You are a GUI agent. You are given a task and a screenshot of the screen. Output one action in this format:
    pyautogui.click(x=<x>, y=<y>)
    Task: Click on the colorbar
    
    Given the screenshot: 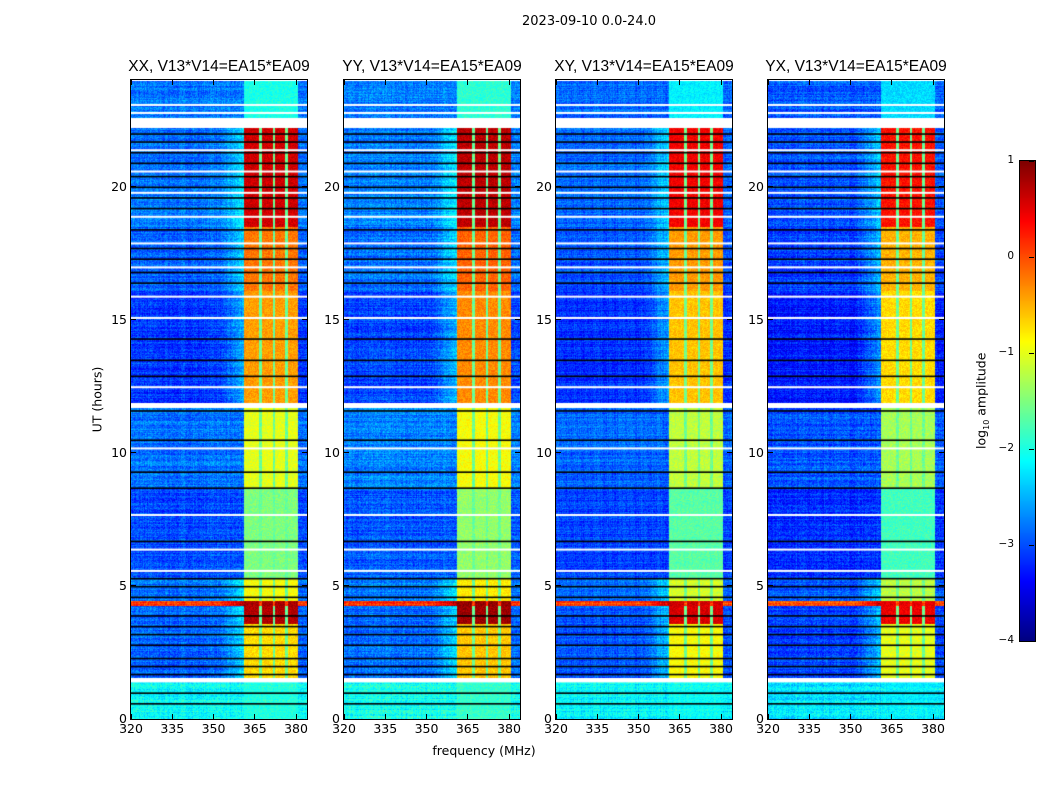 What is the action you would take?
    pyautogui.click(x=1027, y=401)
    